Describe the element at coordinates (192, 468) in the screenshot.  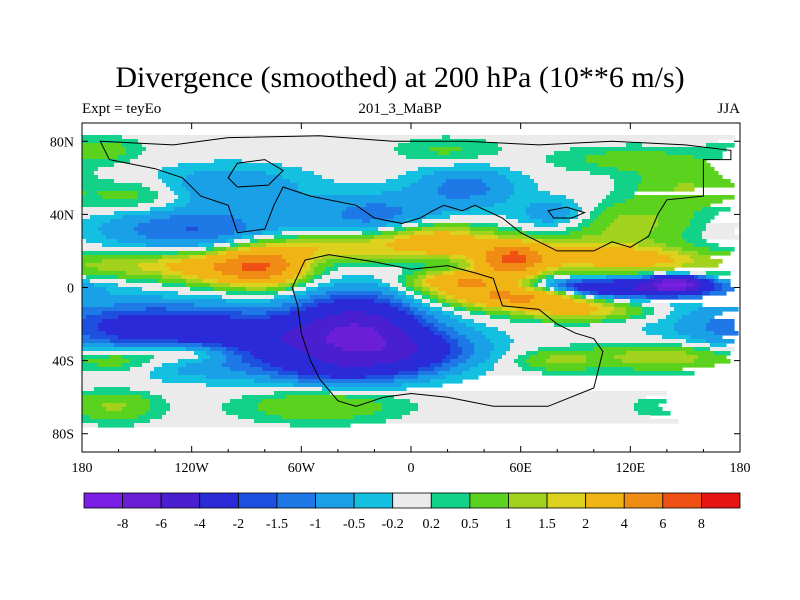
I see `x-tick-label: 120W` at that location.